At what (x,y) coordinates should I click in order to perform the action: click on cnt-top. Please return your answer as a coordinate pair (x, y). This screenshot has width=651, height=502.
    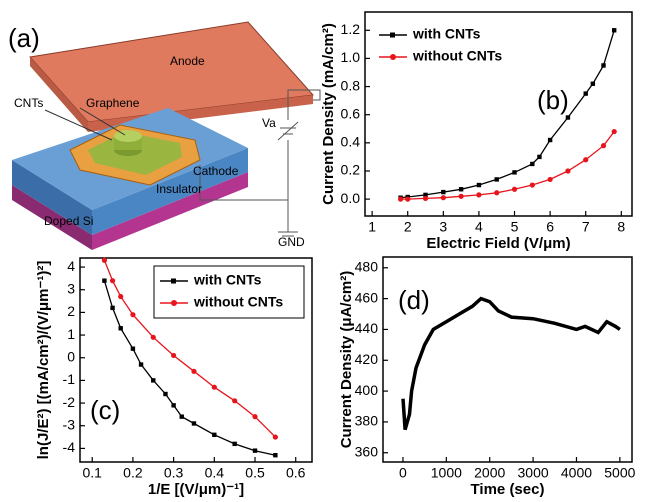
    Looking at the image, I should click on (128, 136).